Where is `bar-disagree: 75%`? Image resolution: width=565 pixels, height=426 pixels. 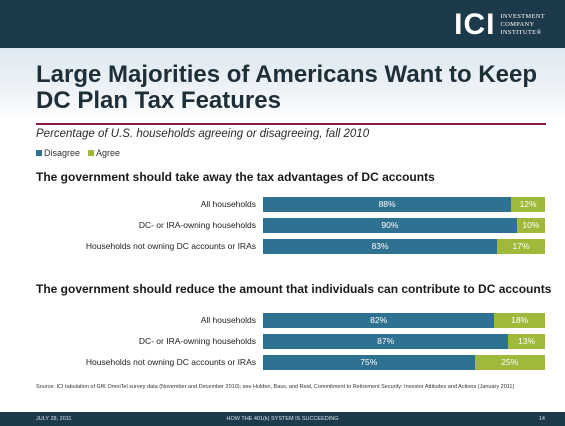 bar-disagree: 75% is located at coordinates (369, 362).